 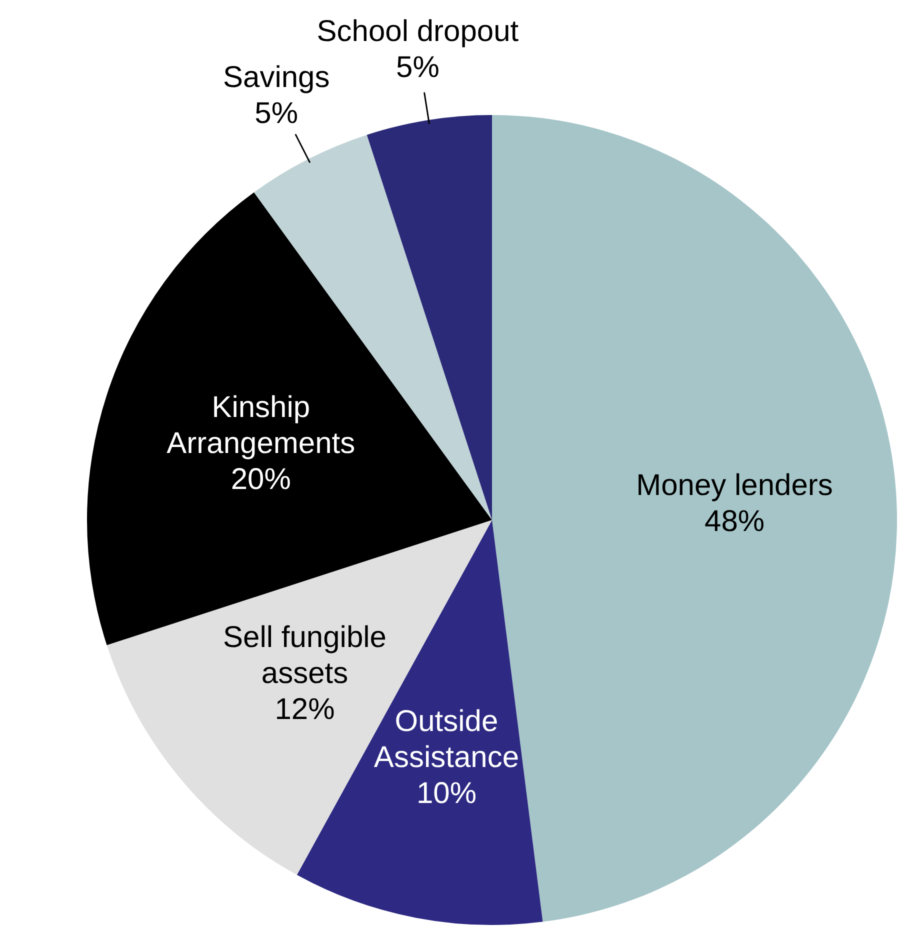 What do you see at coordinates (734, 485) in the screenshot?
I see `slice-label: Money lenders` at bounding box center [734, 485].